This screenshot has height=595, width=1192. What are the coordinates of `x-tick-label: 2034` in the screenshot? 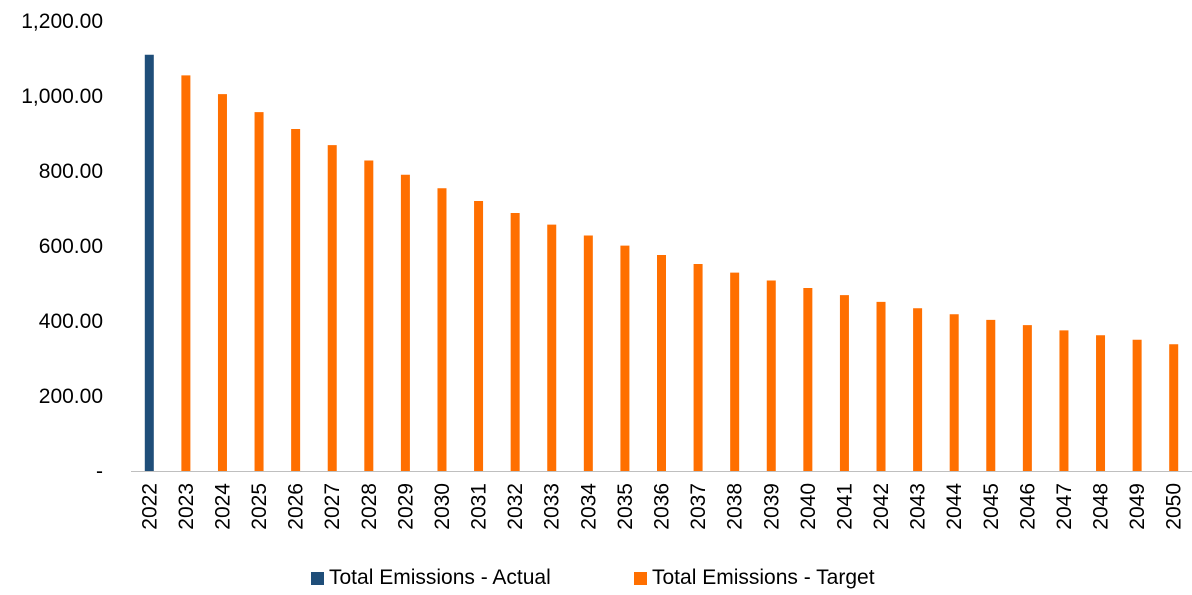 It's located at (588, 506).